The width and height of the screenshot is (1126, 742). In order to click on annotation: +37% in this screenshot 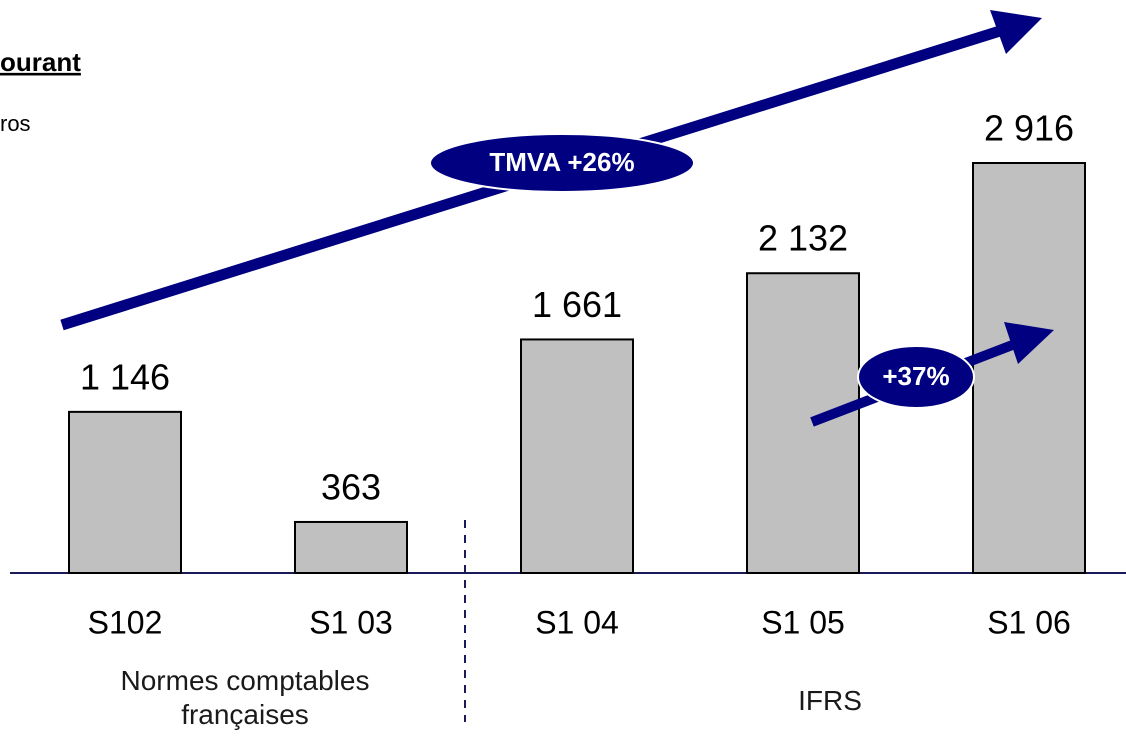, I will do `click(915, 376)`.